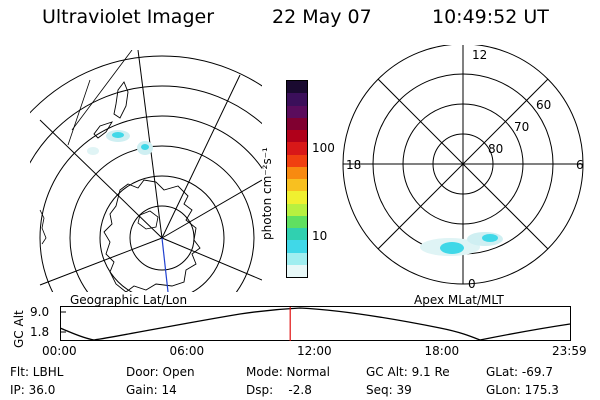 Image resolution: width=600 pixels, height=400 pixels. Describe the element at coordinates (120, 142) in the screenshot. I see `aurora-emission` at that location.